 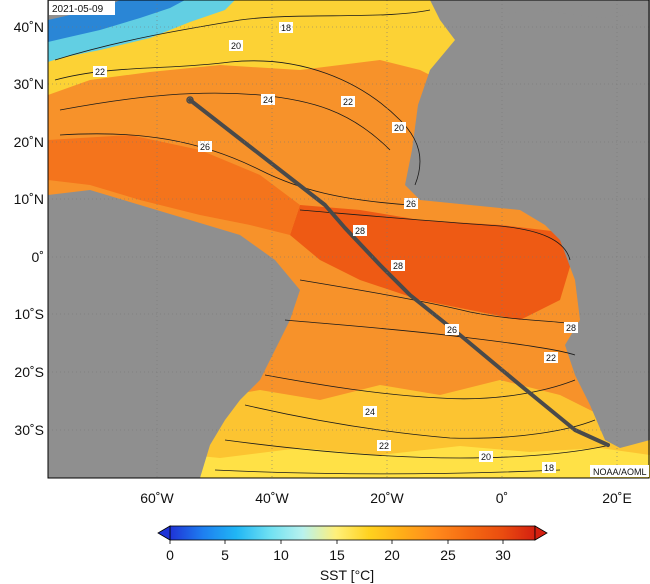 I want to click on date-stamp-box, so click(x=82, y=8).